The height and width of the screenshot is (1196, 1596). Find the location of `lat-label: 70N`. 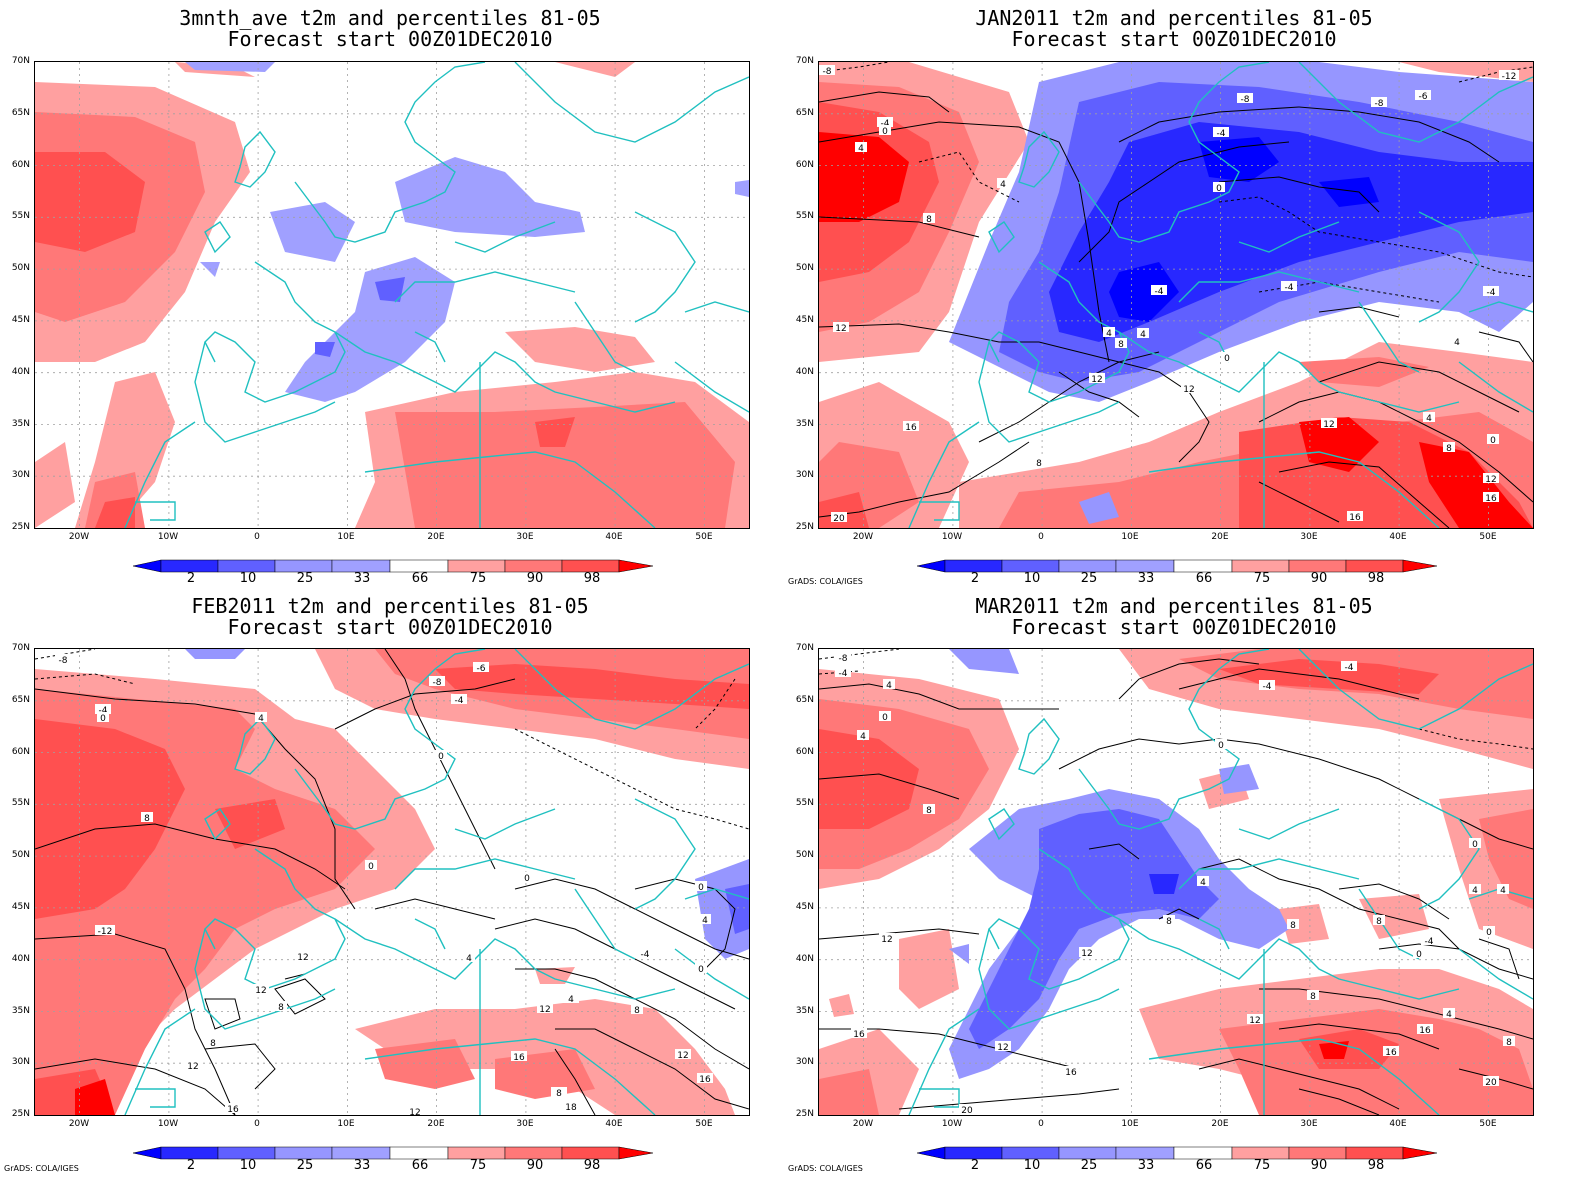

lat-label: 70N is located at coordinates (20, 61).